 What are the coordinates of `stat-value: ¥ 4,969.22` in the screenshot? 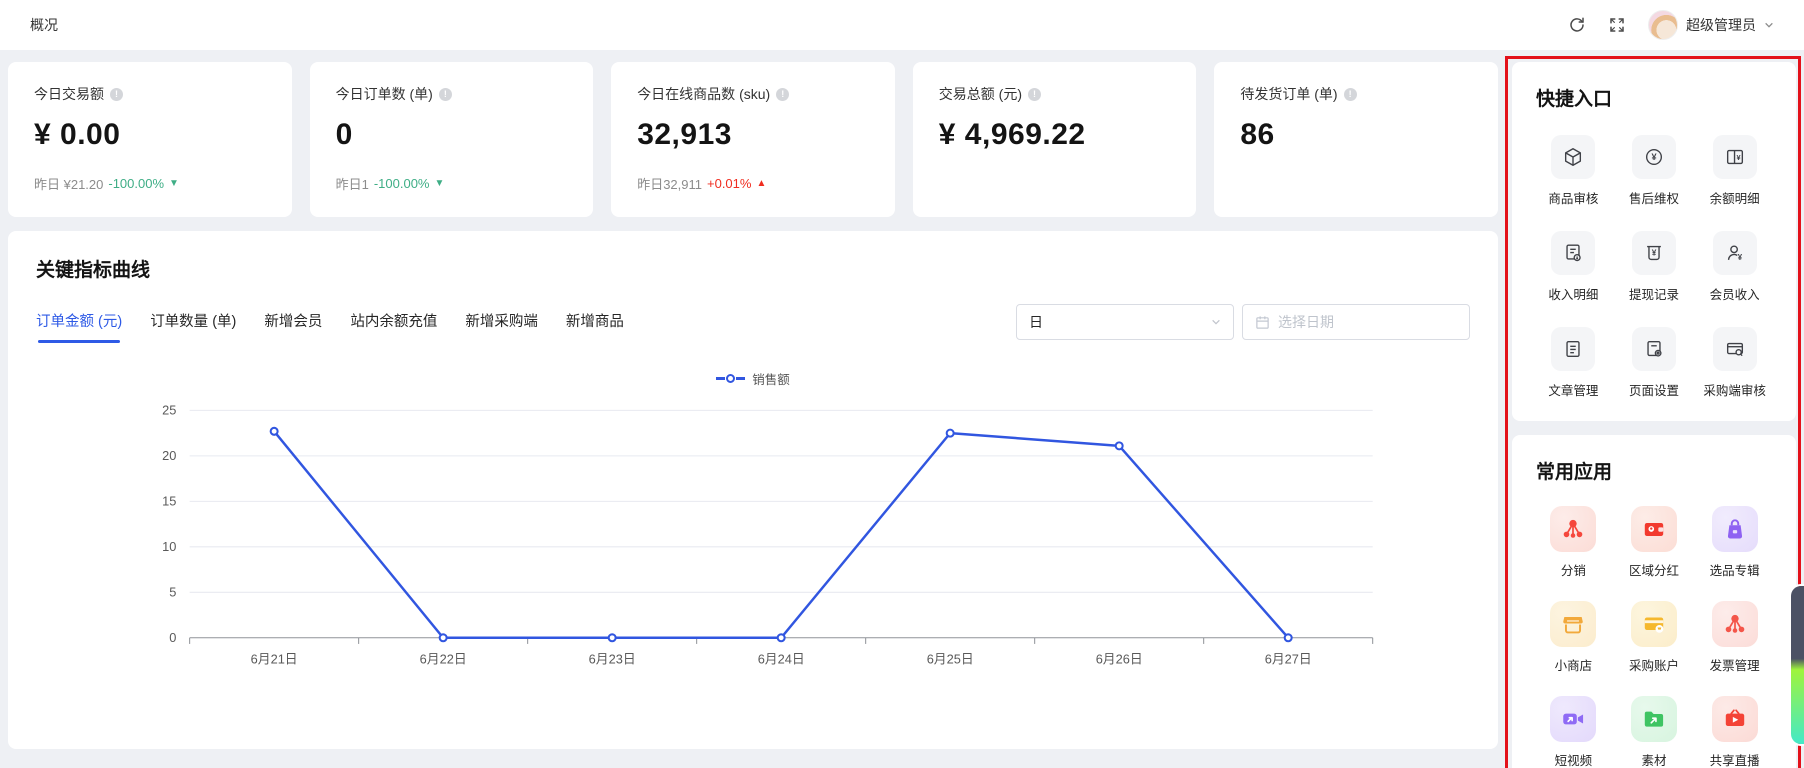 It's located at (1012, 134).